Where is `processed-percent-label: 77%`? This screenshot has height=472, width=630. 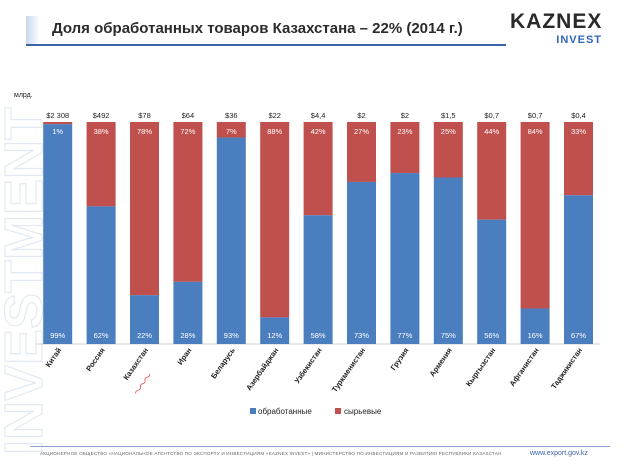
processed-percent-label: 77% is located at coordinates (404, 335).